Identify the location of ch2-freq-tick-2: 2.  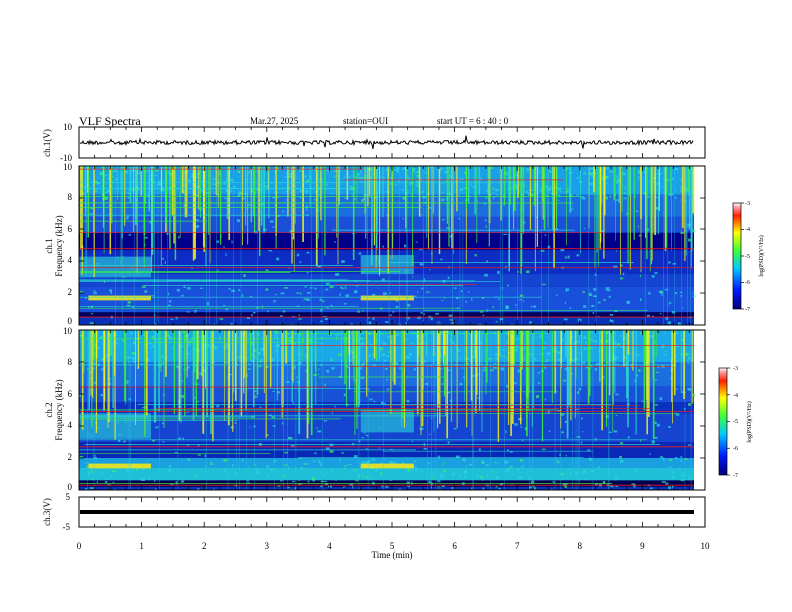
(70, 457).